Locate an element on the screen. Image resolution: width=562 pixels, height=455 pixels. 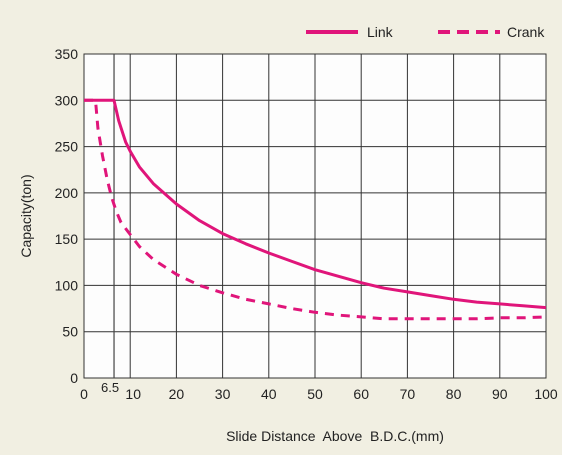
y-tick-label-350: 350 is located at coordinates (67, 54).